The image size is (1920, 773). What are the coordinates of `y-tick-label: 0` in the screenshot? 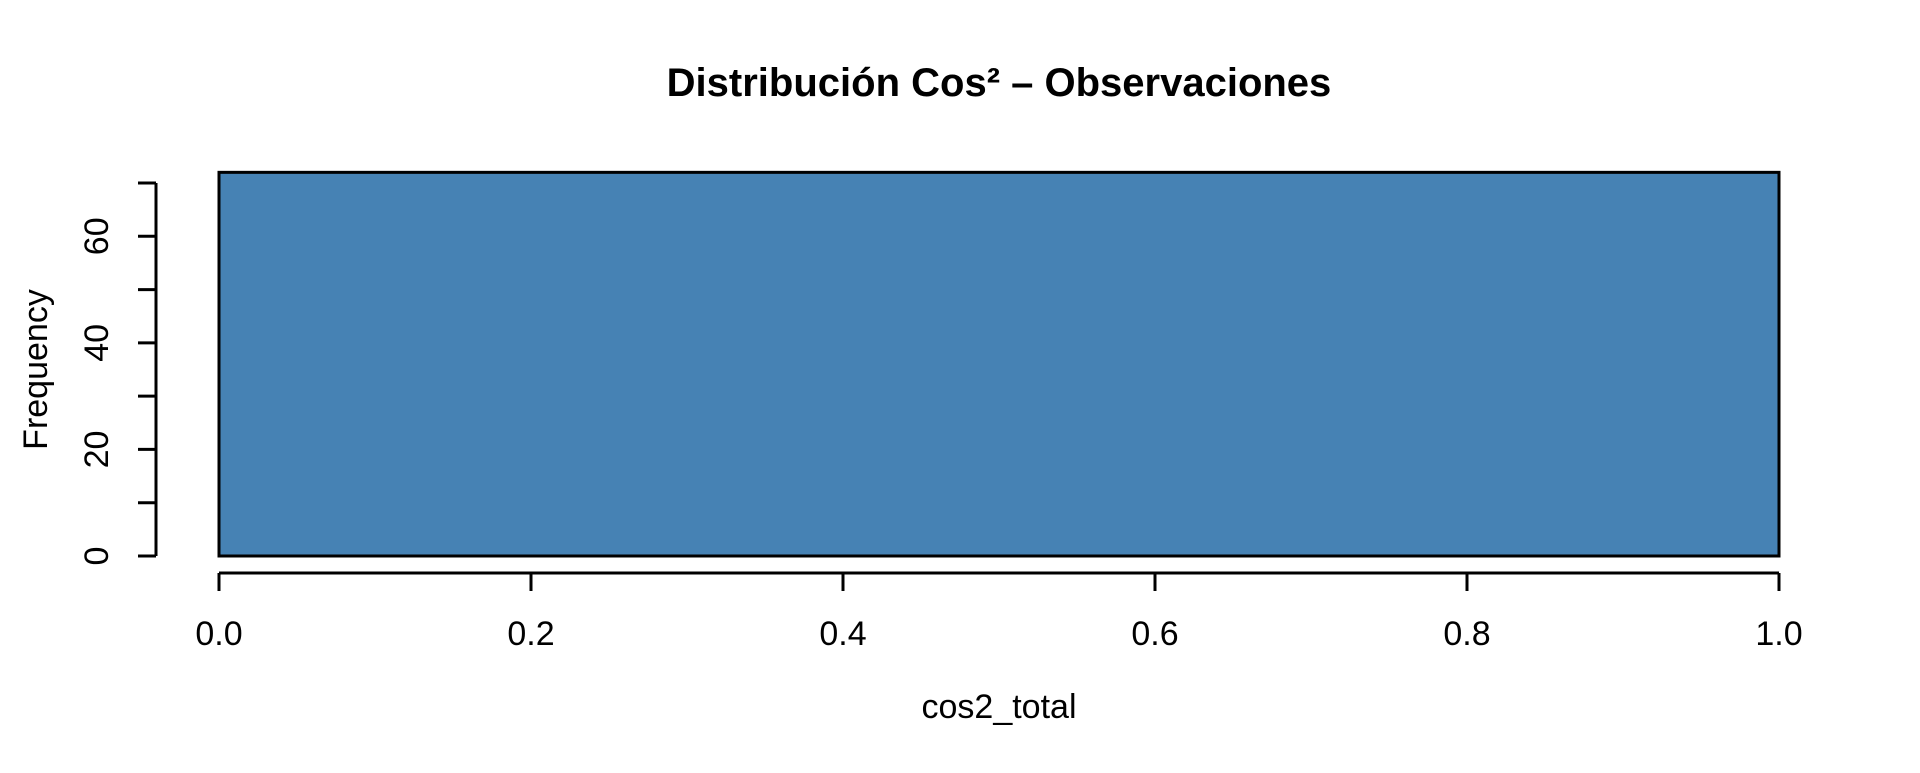 It's located at (97, 556).